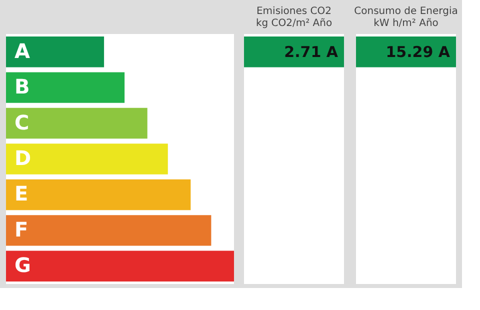 Image resolution: width=480 pixels, height=310 pixels. I want to click on text: Emisiones CO2 kg CO2/m² Año, so click(294, 17).